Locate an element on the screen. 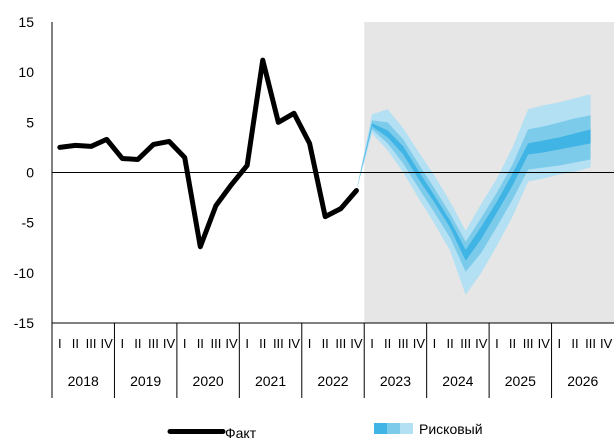 The width and height of the screenshot is (614, 438). legend-risk-label: Рисковый is located at coordinates (451, 429).